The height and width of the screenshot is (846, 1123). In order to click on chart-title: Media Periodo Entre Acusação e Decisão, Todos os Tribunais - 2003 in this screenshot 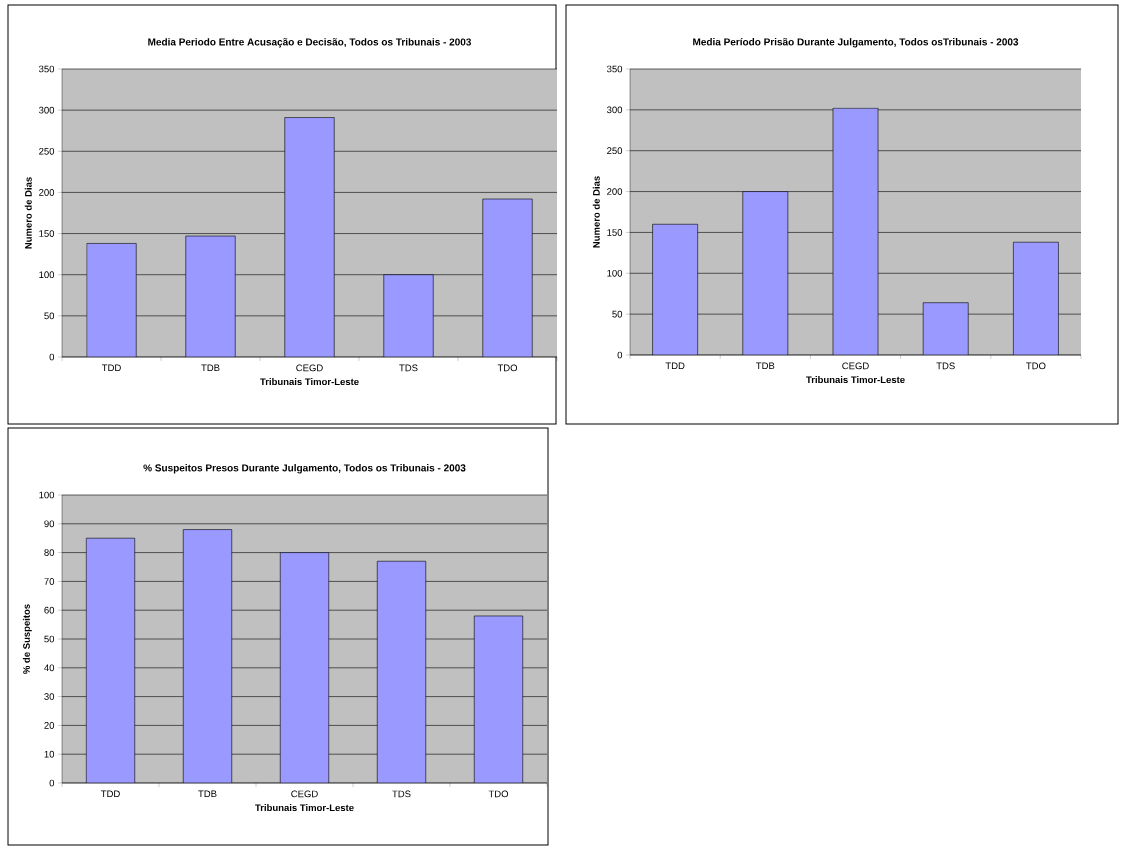, I will do `click(310, 43)`.